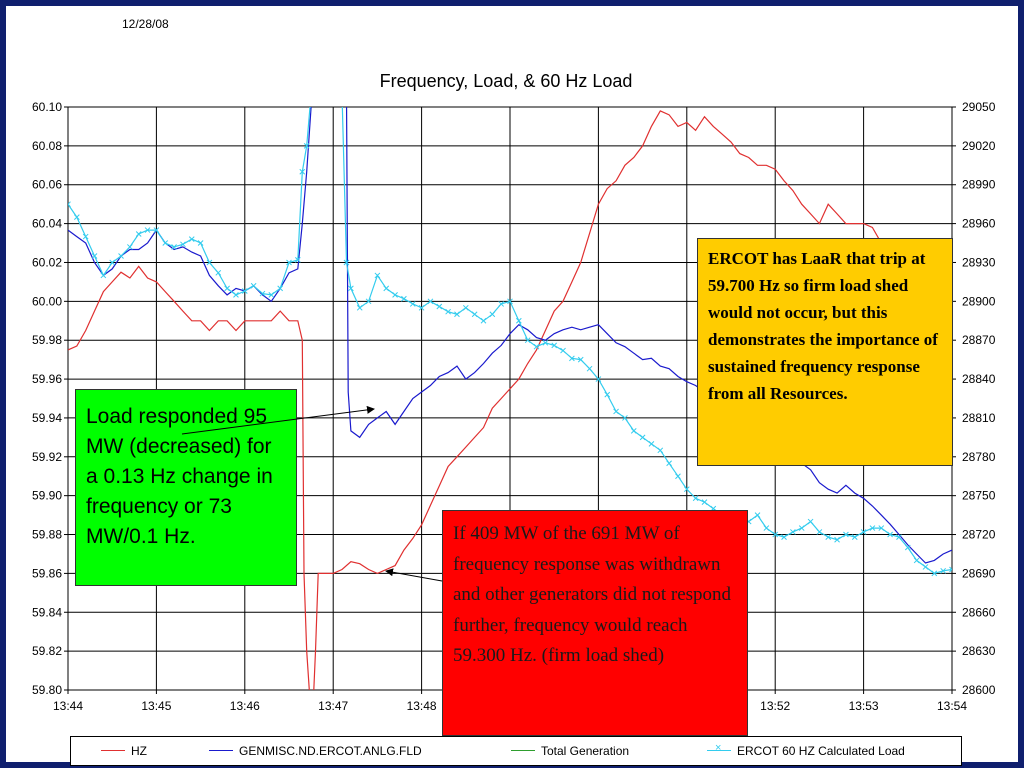 This screenshot has width=1024, height=768. I want to click on y-left-tick-label: 60.04, so click(47, 224).